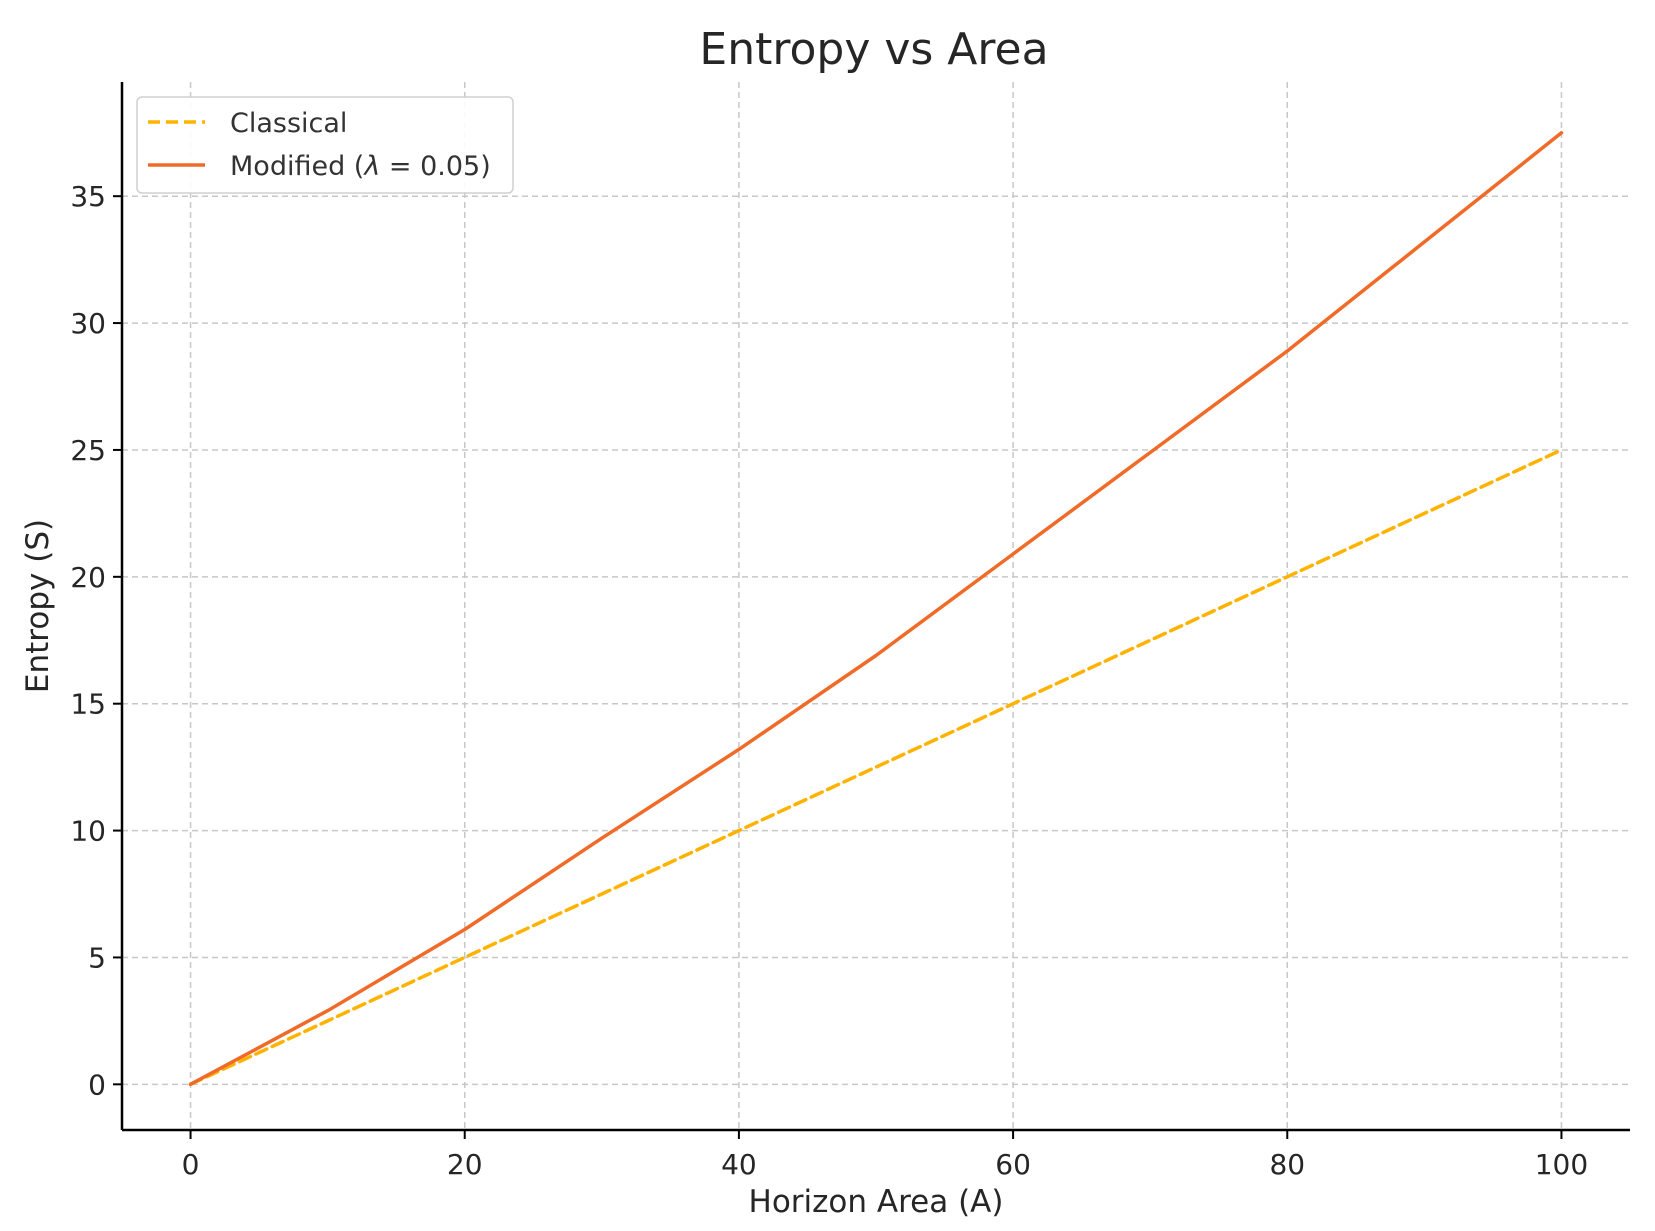  I want to click on y-tick-label: 10, so click(88, 831).